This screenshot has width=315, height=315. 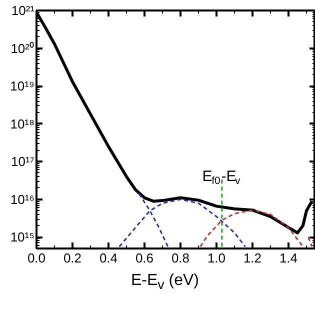 What do you see at coordinates (288, 258) in the screenshot?
I see `x-tick-label: 1.4` at bounding box center [288, 258].